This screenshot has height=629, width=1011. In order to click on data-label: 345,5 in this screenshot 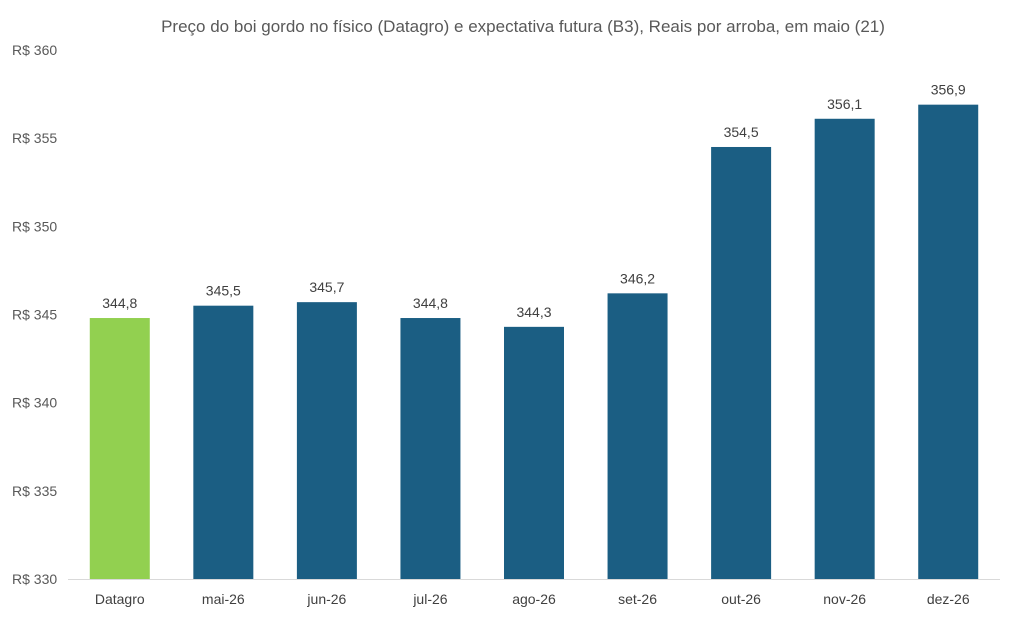, I will do `click(223, 291)`.